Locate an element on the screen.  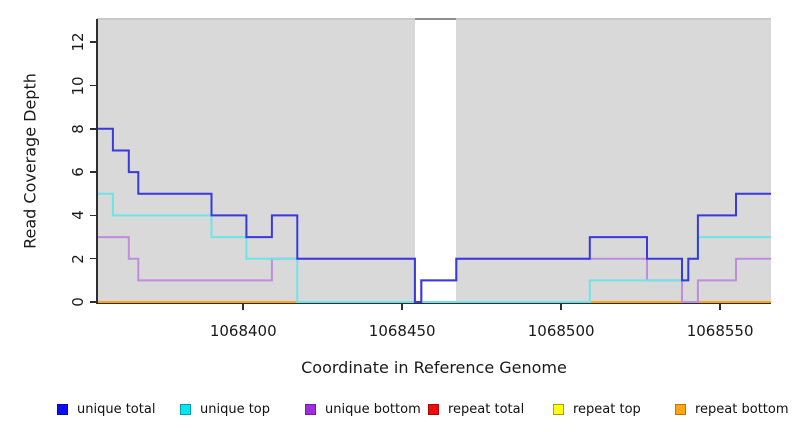
y-tick-label: 12 is located at coordinates (78, 42).